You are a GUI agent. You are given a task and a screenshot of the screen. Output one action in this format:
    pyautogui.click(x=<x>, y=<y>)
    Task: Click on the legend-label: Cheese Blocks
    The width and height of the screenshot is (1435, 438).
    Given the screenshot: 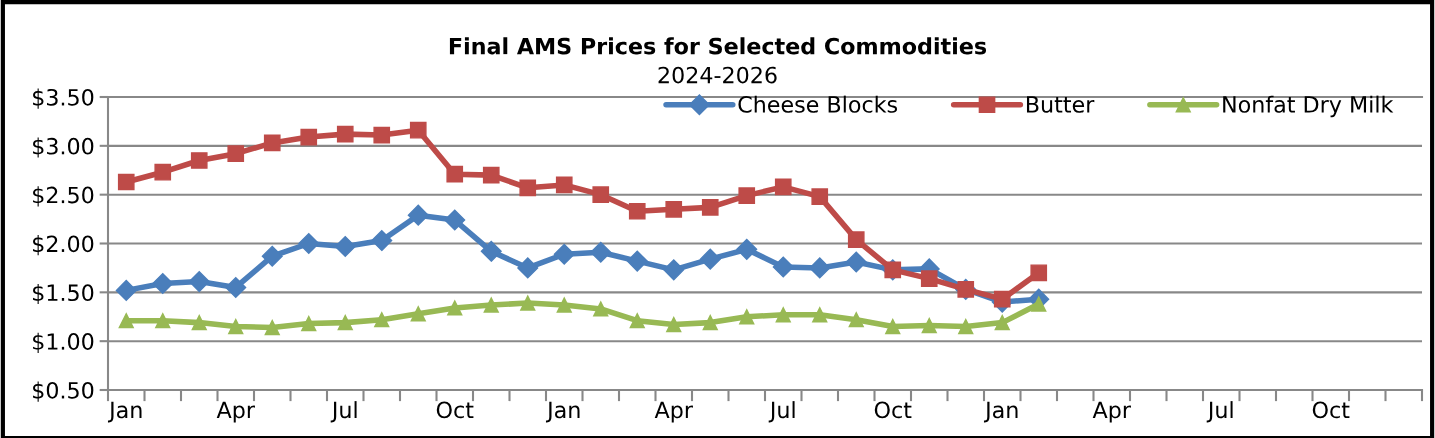 What is the action you would take?
    pyautogui.click(x=818, y=104)
    